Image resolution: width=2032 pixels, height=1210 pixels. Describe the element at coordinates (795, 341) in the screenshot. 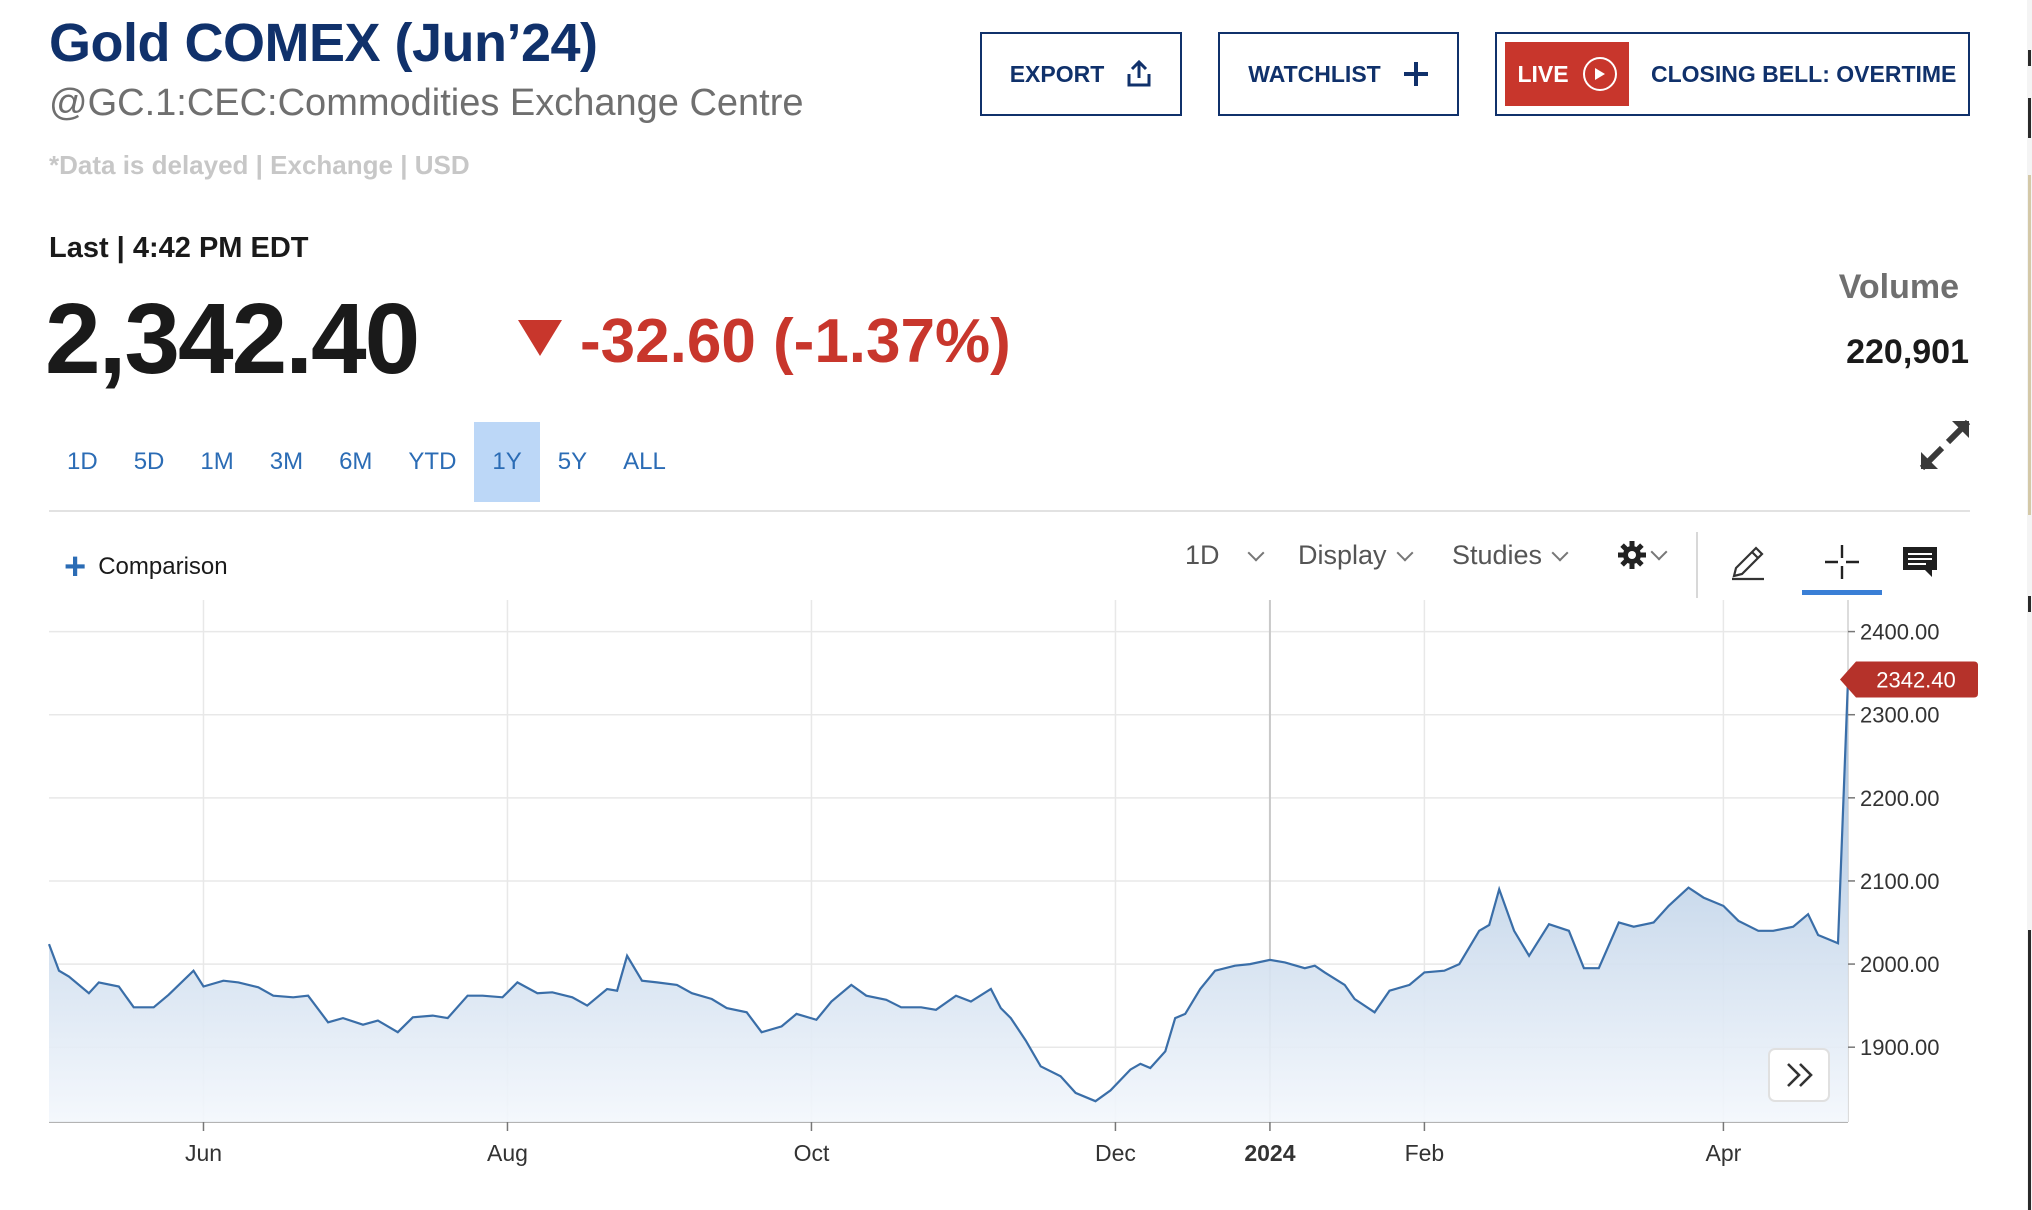

I see `price-change: -32.60 (-1.37%)` at that location.